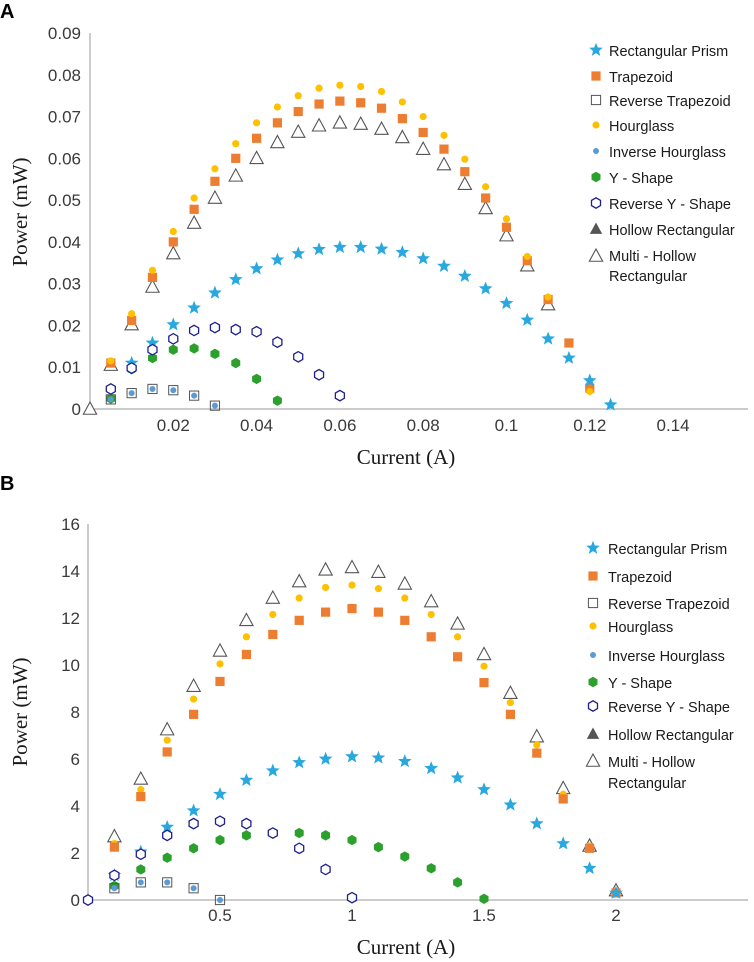 The height and width of the screenshot is (962, 754). Describe the element at coordinates (423, 425) in the screenshot. I see `x-tick-labels-a: 0.02 0.04 0.06 0.08 0.1 0.12 0.14` at that location.